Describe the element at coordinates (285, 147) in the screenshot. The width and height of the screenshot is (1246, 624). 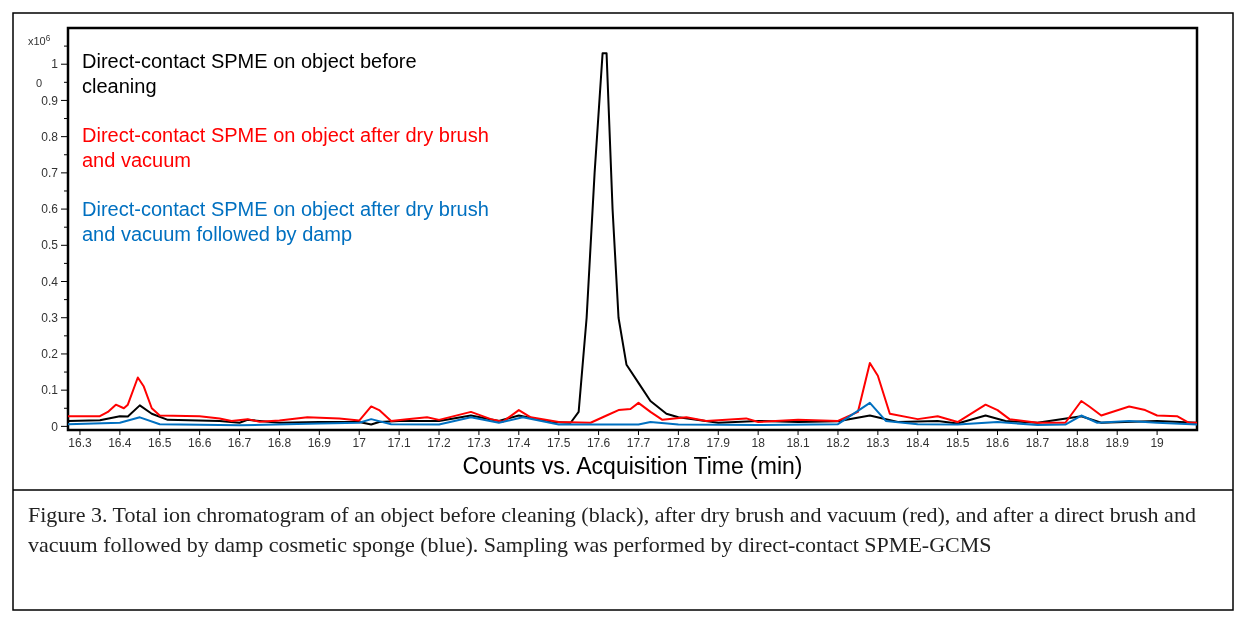
I see `text: Direct-contact SPME on object after dry brush and vacuum` at that location.